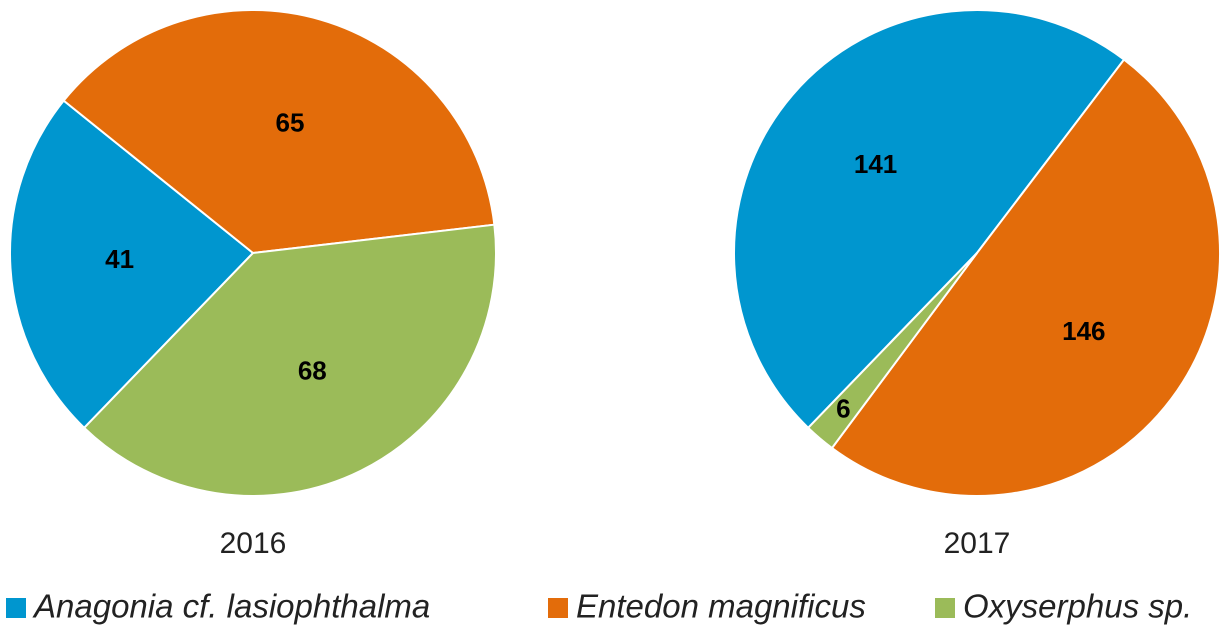 Image resolution: width=1224 pixels, height=632 pixels. Describe the element at coordinates (843, 408) in the screenshot. I see `data-label: 6` at that location.